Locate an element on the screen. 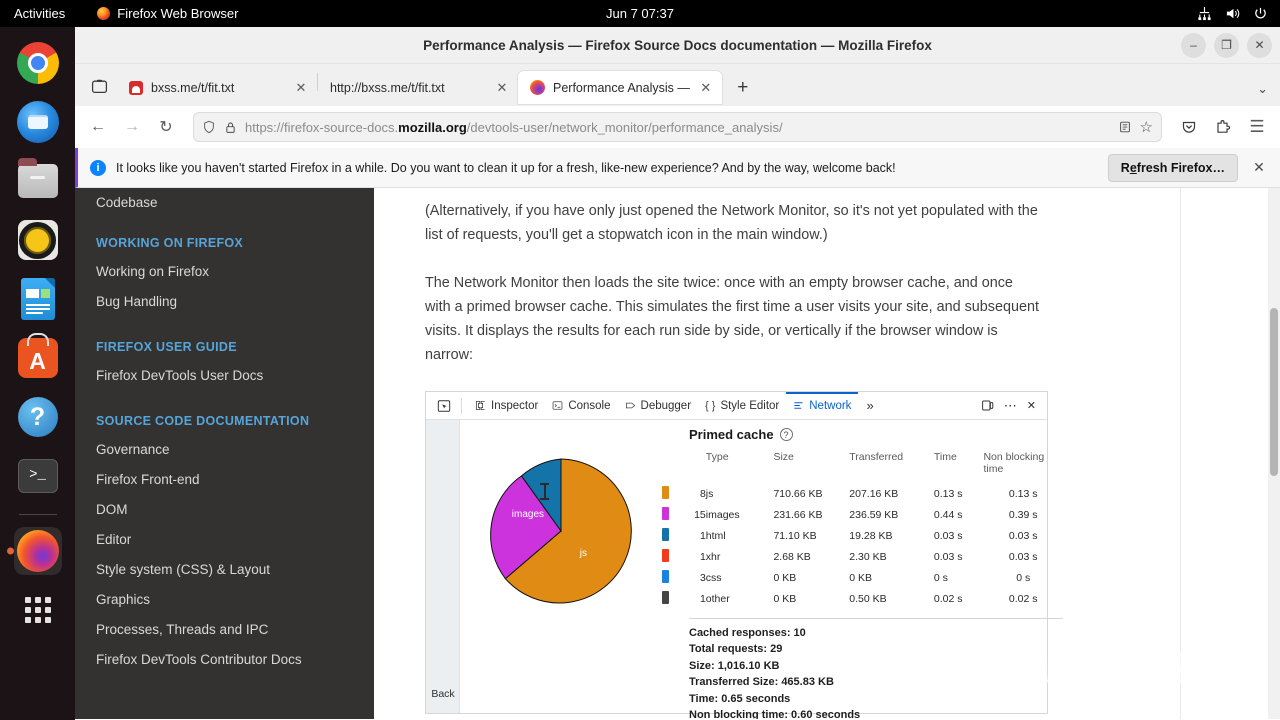 The image size is (1280, 720). window-controls: – ❐ ✕ is located at coordinates (1226, 45).